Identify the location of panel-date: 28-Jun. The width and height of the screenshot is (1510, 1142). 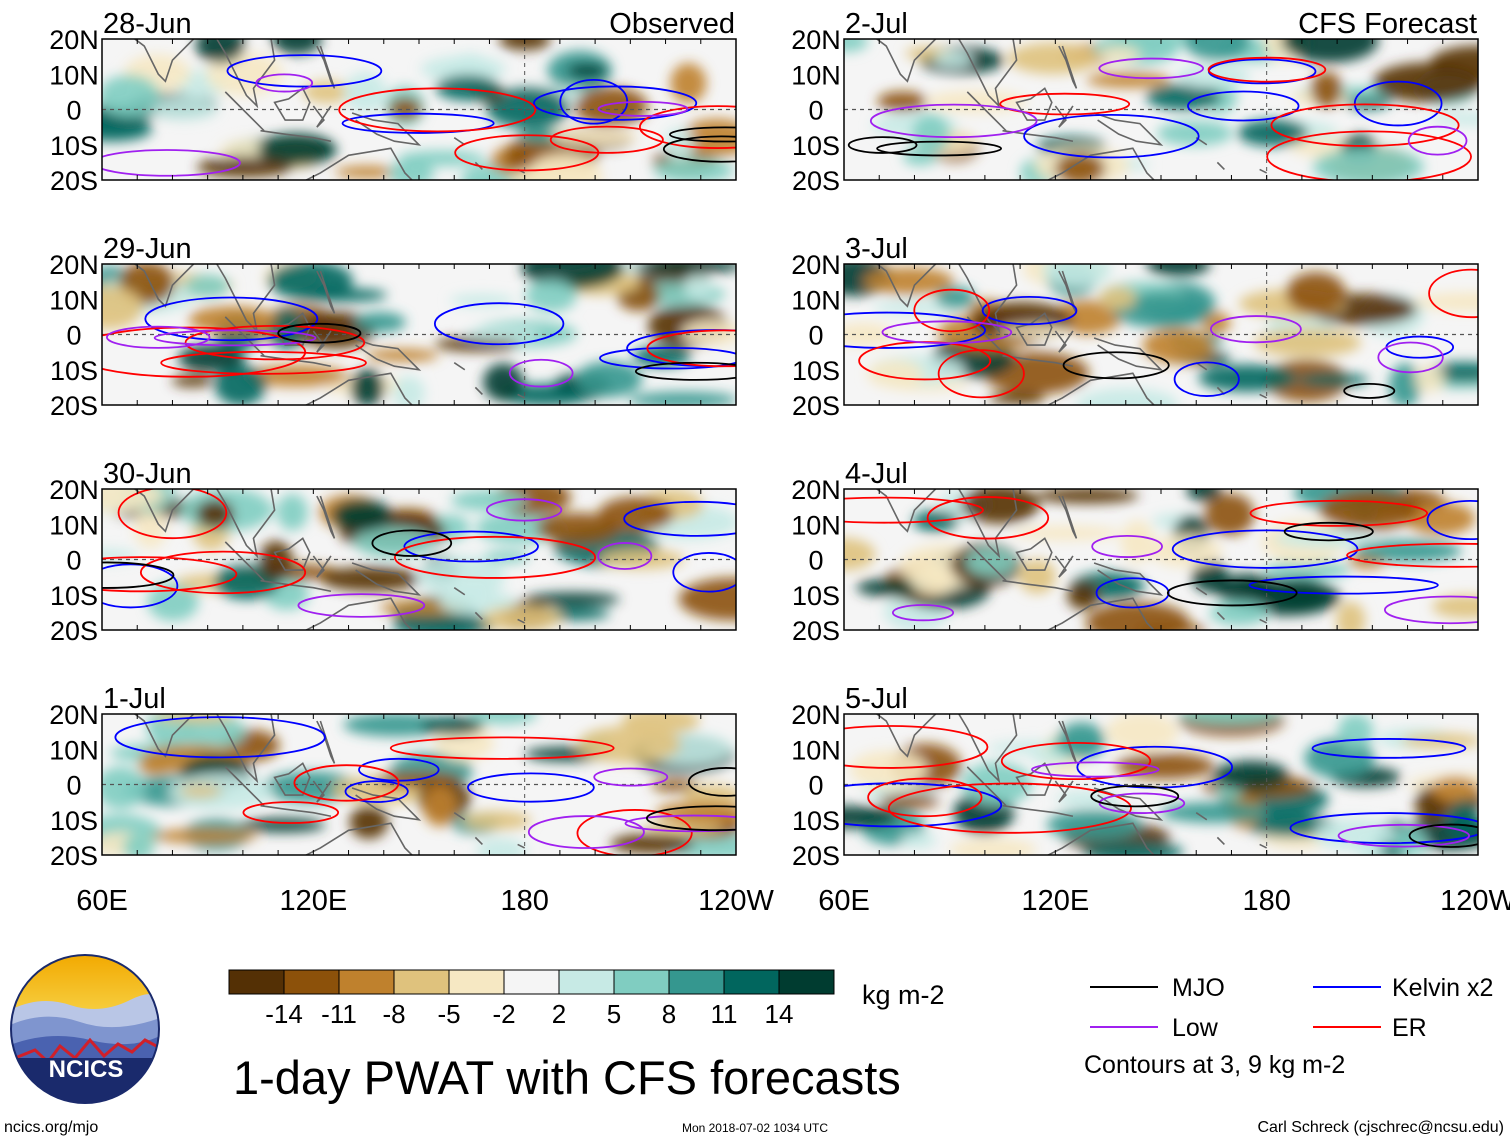
(147, 24).